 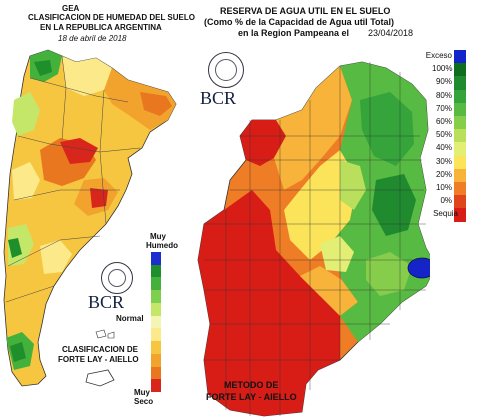 I want to click on left-bcr-logo: BCR, so click(x=106, y=302).